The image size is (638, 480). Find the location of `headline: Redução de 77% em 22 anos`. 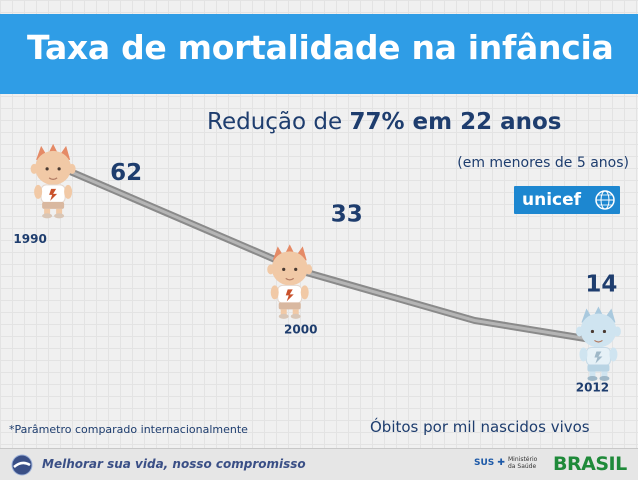

headline: Redução de 77% em 22 anos is located at coordinates (384, 122).